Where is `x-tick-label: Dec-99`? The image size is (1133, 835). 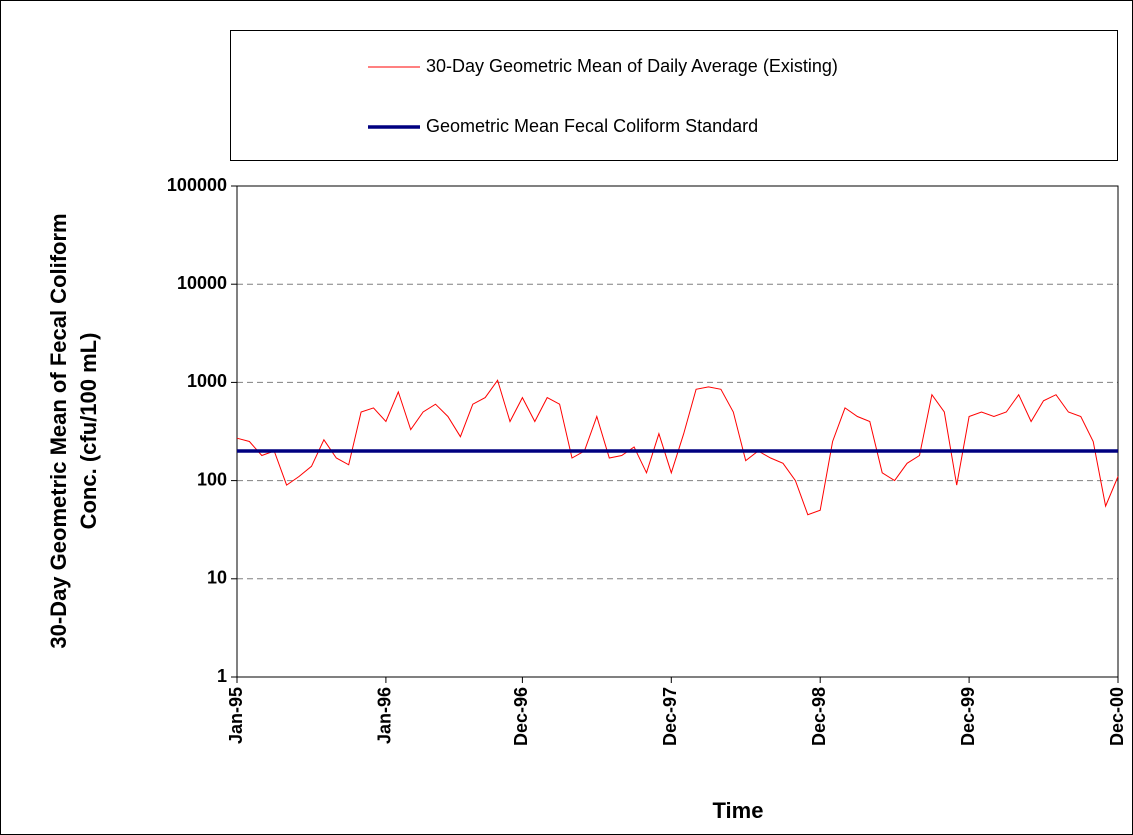
x-tick-label: Dec-99 is located at coordinates (968, 716).